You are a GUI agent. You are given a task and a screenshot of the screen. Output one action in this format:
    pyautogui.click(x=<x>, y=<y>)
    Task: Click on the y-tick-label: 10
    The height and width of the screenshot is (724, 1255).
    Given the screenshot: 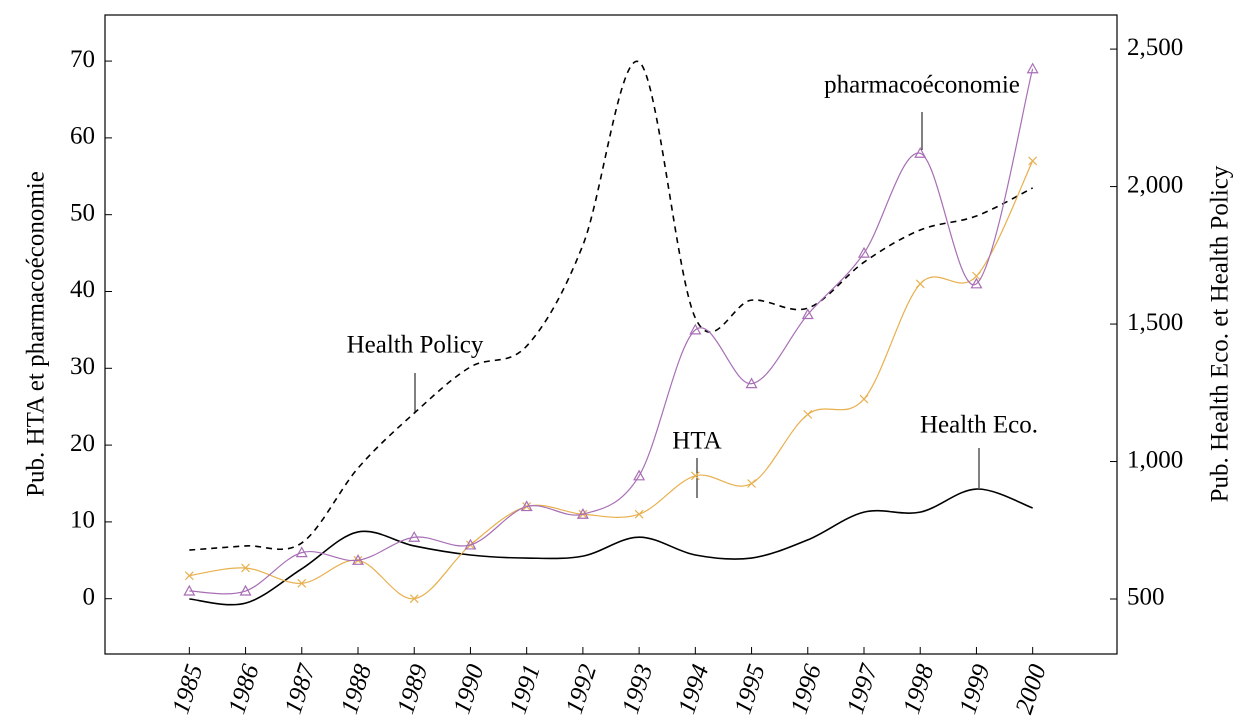 What is the action you would take?
    pyautogui.click(x=82, y=520)
    